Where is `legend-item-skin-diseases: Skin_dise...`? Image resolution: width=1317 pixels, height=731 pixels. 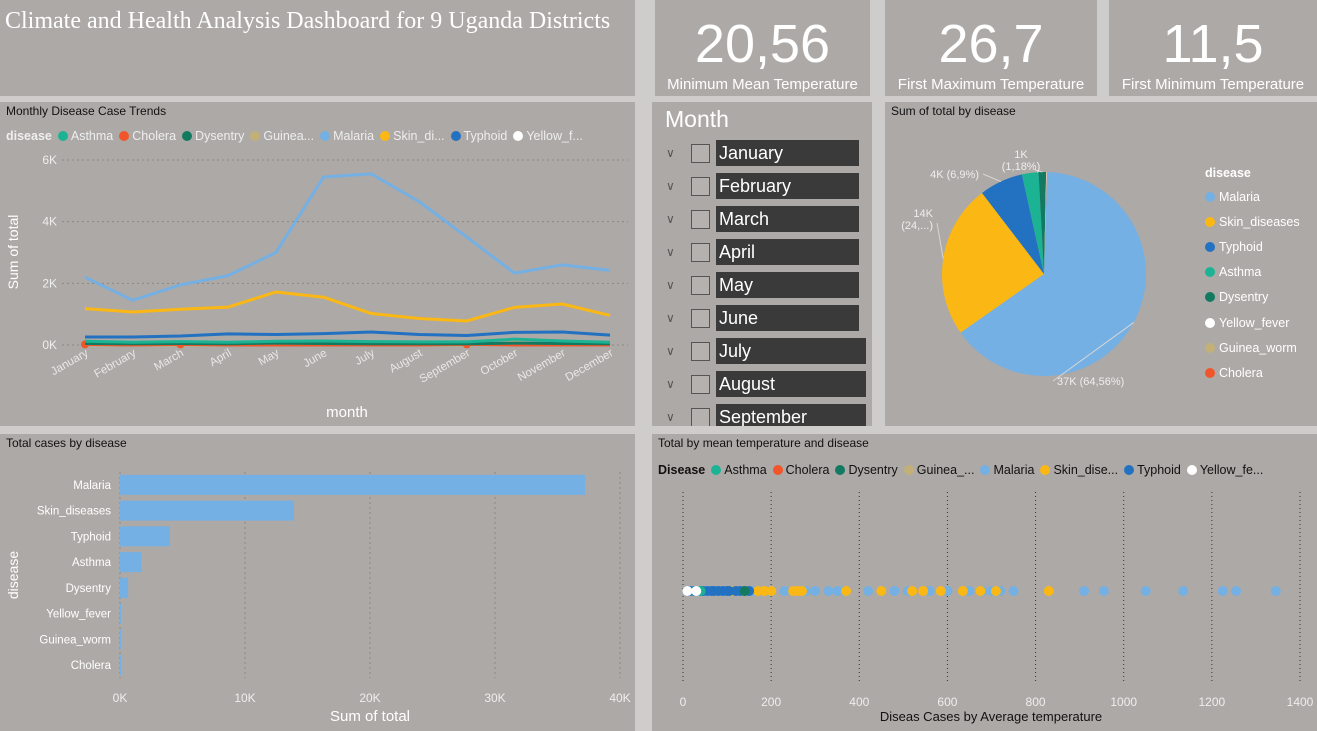
legend-item-skin-diseases: Skin_dise... is located at coordinates (1079, 470).